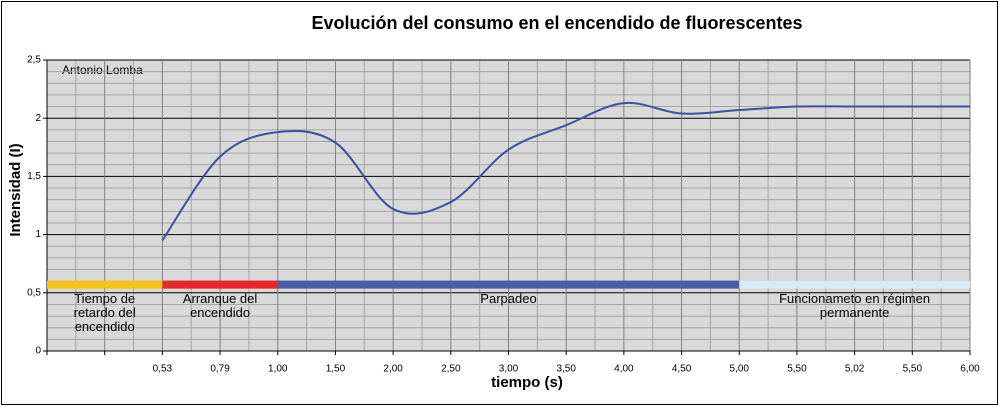 This screenshot has width=1000, height=407. Describe the element at coordinates (527, 382) in the screenshot. I see `x-axis-label: tiempo (s)` at that location.